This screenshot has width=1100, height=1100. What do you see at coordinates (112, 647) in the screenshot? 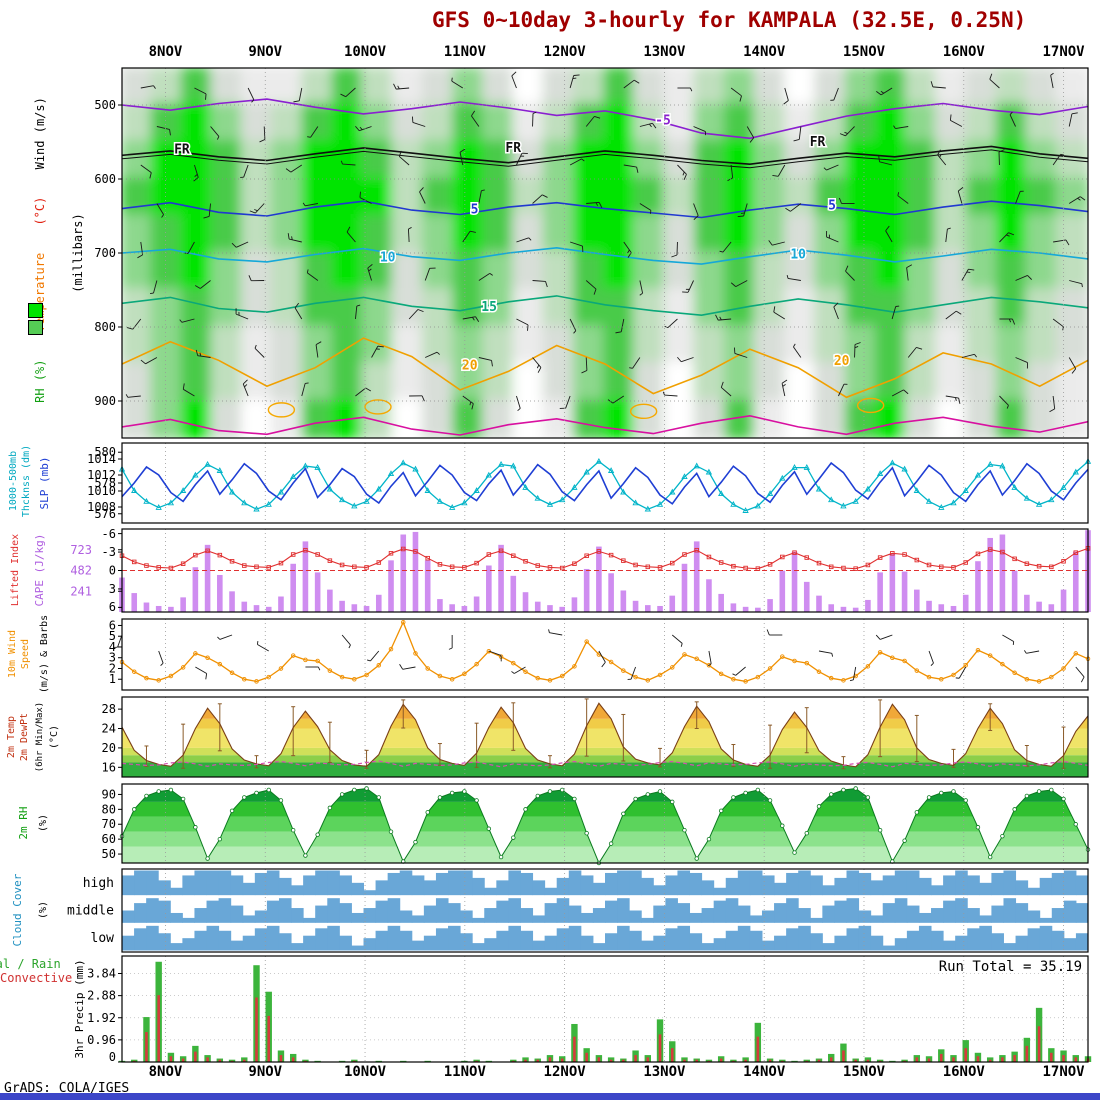
I see `y-tick-label: 4` at bounding box center [112, 647].